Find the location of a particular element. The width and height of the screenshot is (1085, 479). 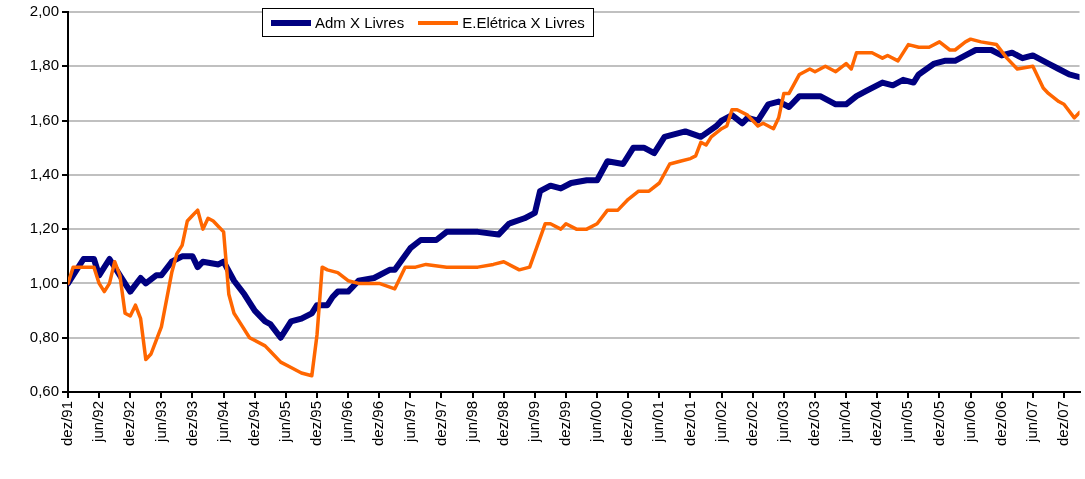

y-tick-label: 1,20 is located at coordinates (44, 228).